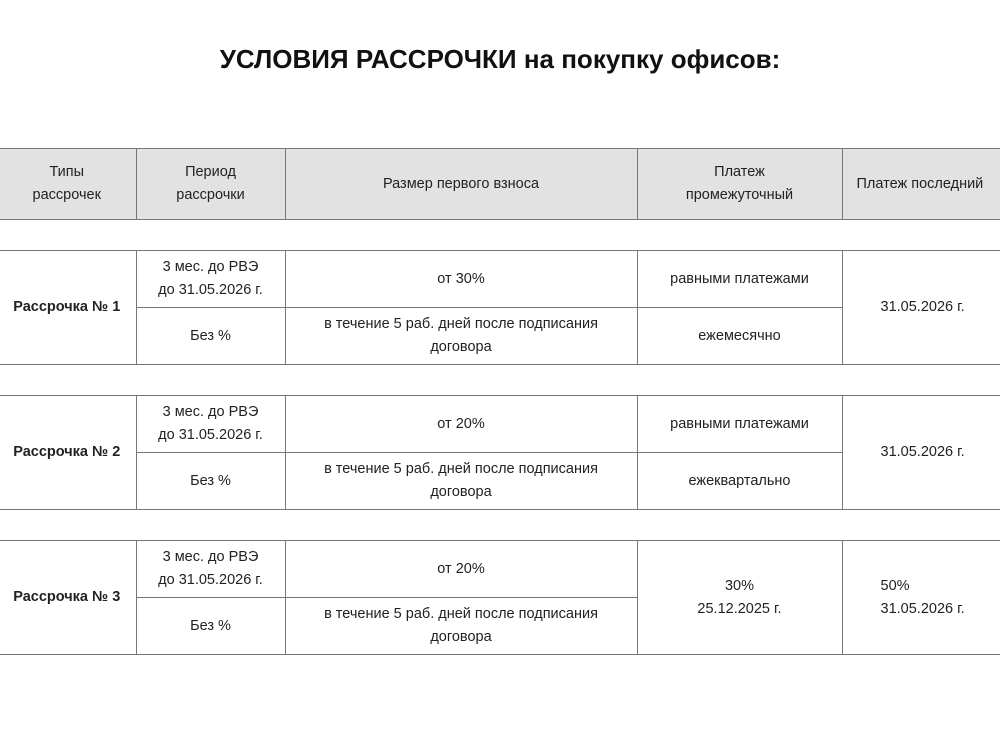  I want to click on plan-intermediate: 30% 25.12.2025 г., so click(739, 597).